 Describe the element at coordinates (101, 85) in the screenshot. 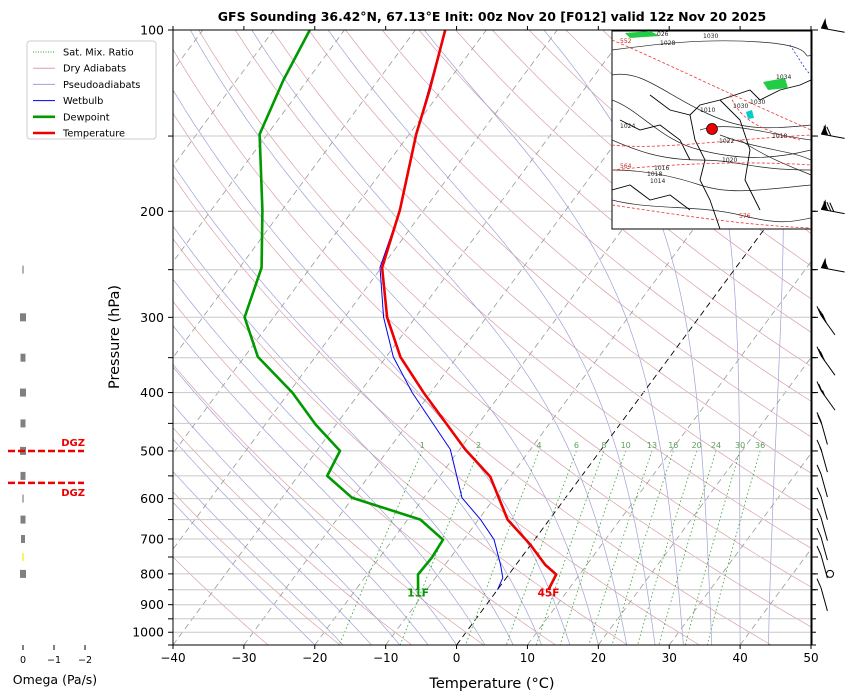

I see `legend-label: Pseudoadiabats` at that location.